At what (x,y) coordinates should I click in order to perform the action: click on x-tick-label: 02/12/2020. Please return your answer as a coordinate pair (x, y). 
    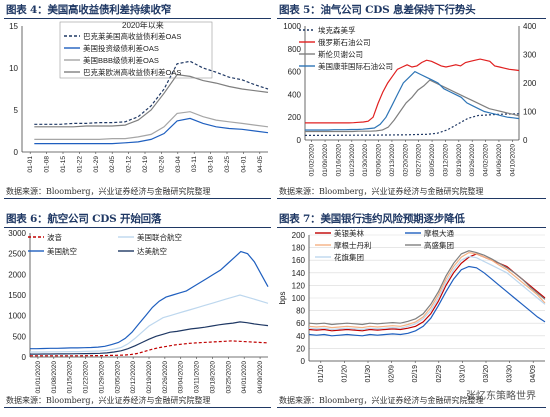
    Looking at the image, I should click on (133, 377).